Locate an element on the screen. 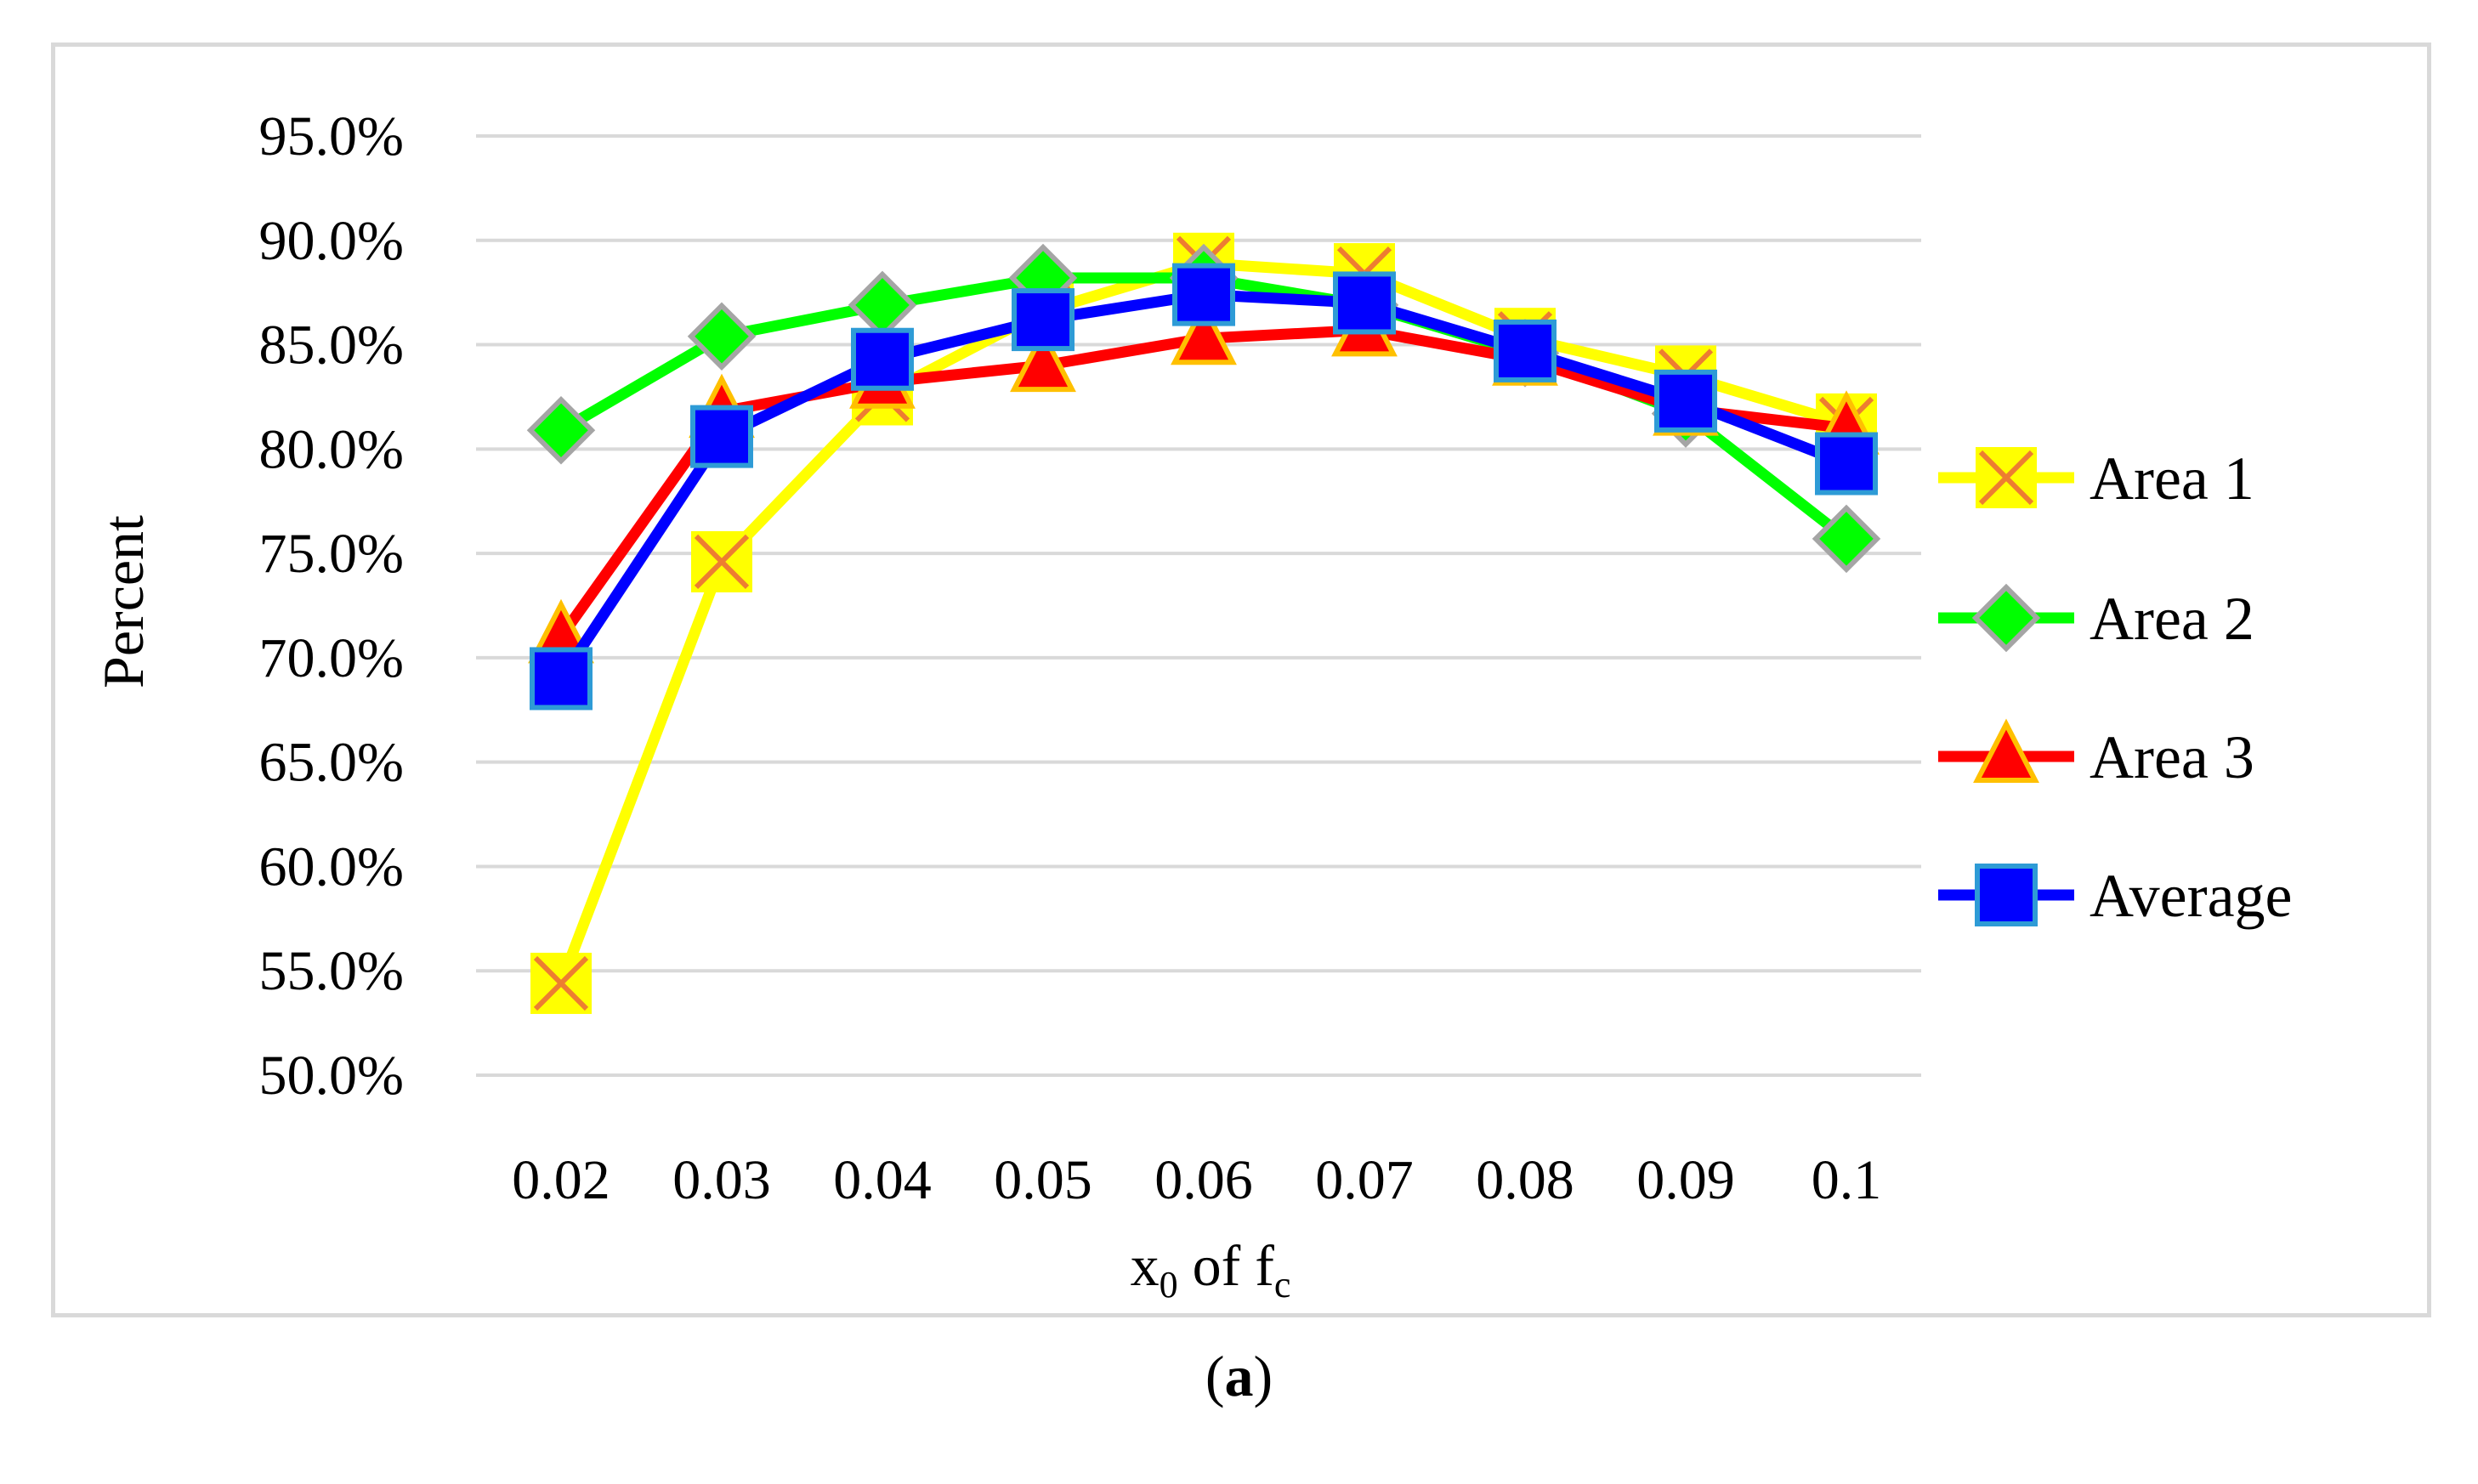  legend-label: Average is located at coordinates (2191, 896).